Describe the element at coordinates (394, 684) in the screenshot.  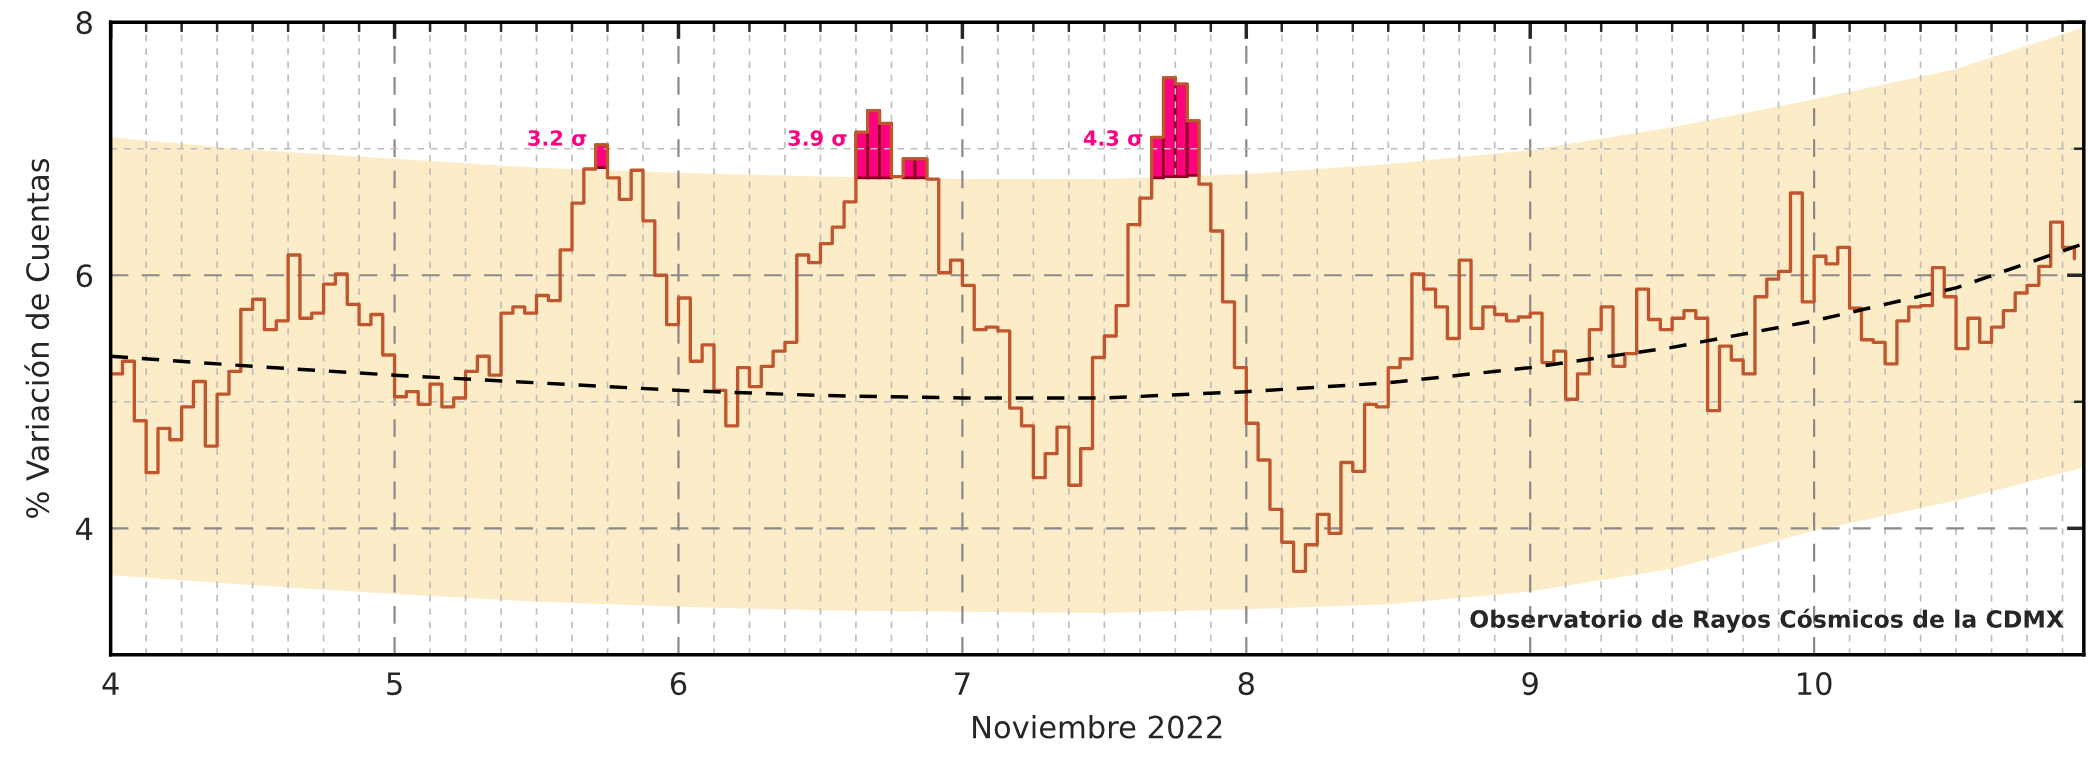
I see `x-tick-label: 5` at that location.